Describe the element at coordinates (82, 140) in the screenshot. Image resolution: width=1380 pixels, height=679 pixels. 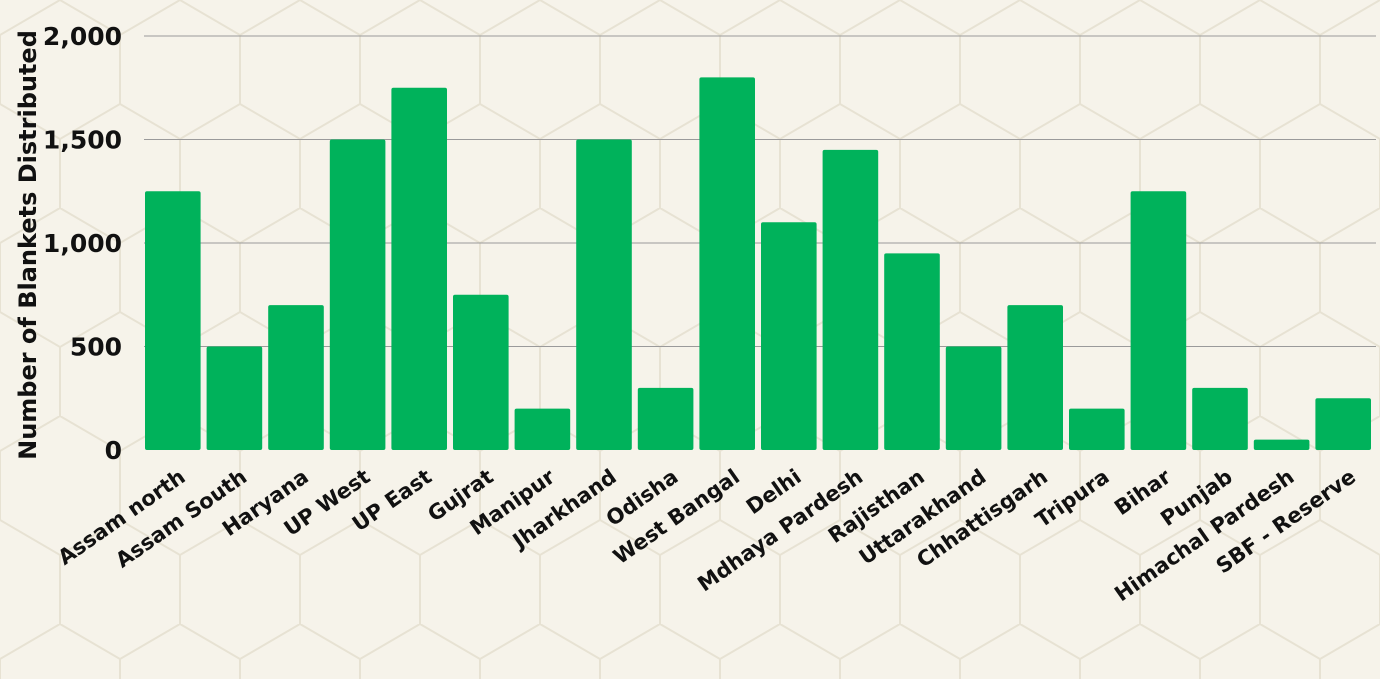
I see `y-tick-label: 1,500` at that location.